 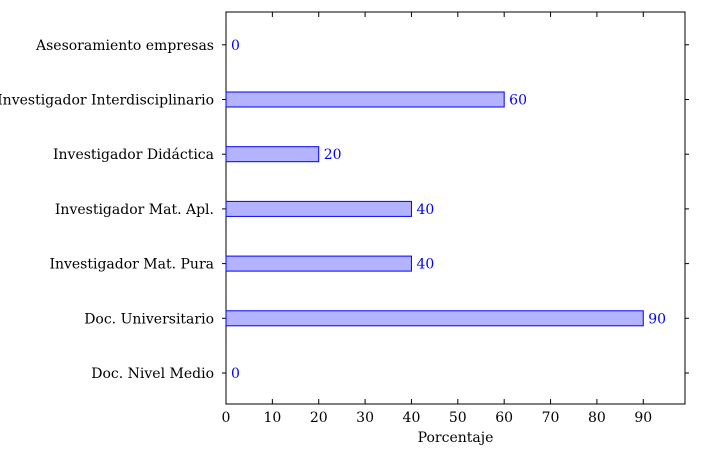 I want to click on x-tick-labels: 0 10 20 30 40 50 60 70 80 90, so click(x=437, y=418).